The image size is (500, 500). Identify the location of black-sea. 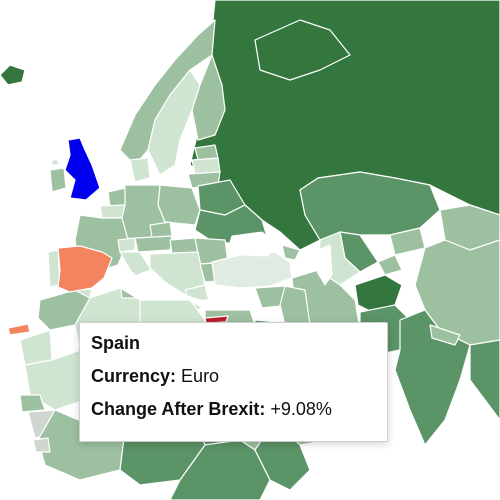
(253, 244).